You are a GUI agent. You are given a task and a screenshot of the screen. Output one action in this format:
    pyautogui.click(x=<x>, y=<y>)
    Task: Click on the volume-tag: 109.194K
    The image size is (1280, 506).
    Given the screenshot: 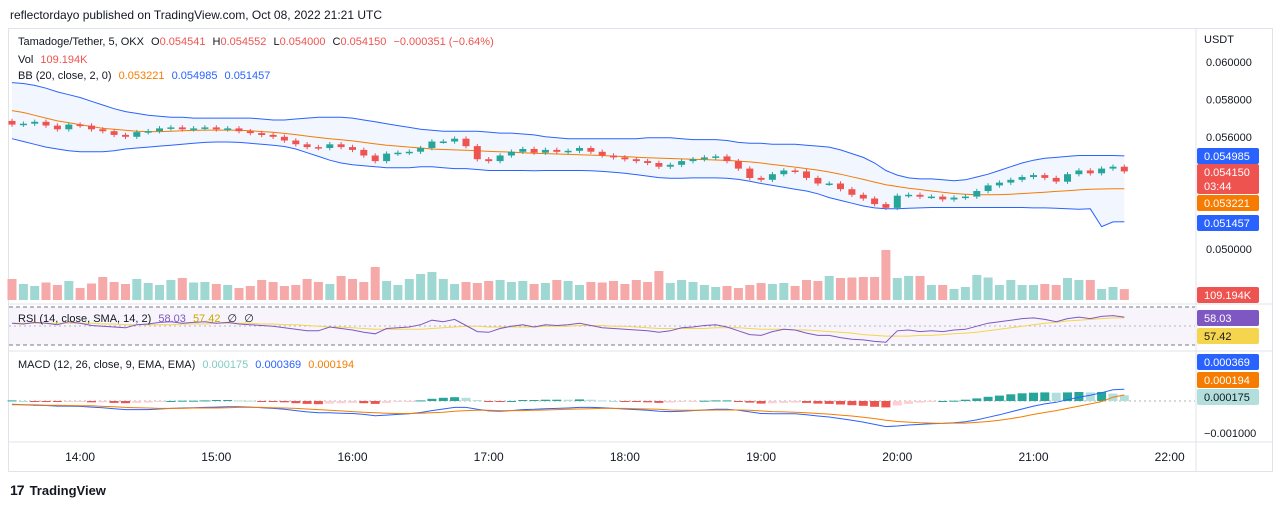 What is the action you would take?
    pyautogui.click(x=1228, y=296)
    